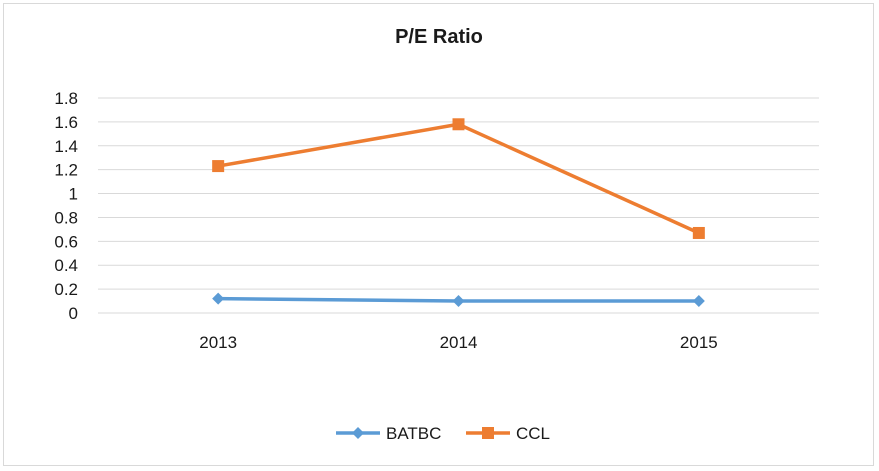  Describe the element at coordinates (699, 342) in the screenshot. I see `x-tick-label: 2015` at that location.